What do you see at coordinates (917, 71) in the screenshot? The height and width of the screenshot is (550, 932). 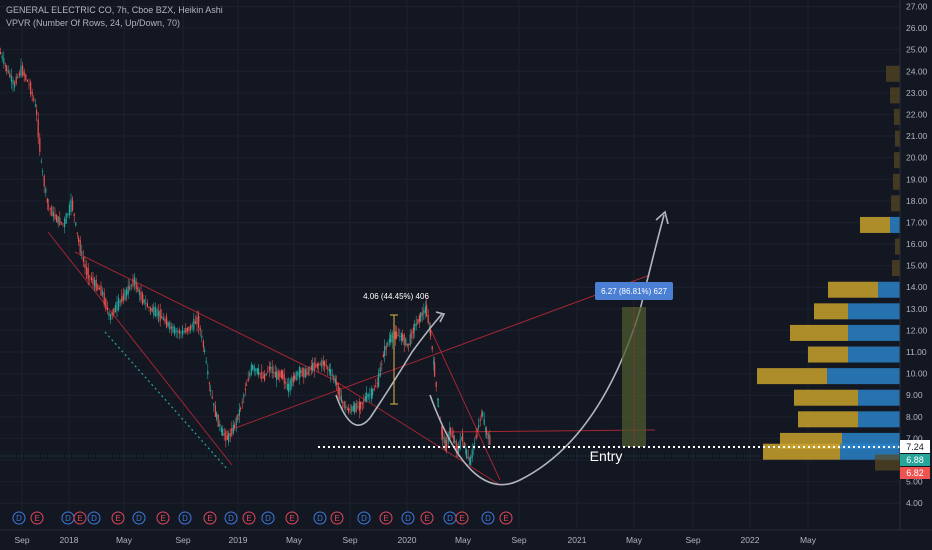 I see `price-tick-label: 24.00` at bounding box center [917, 71].